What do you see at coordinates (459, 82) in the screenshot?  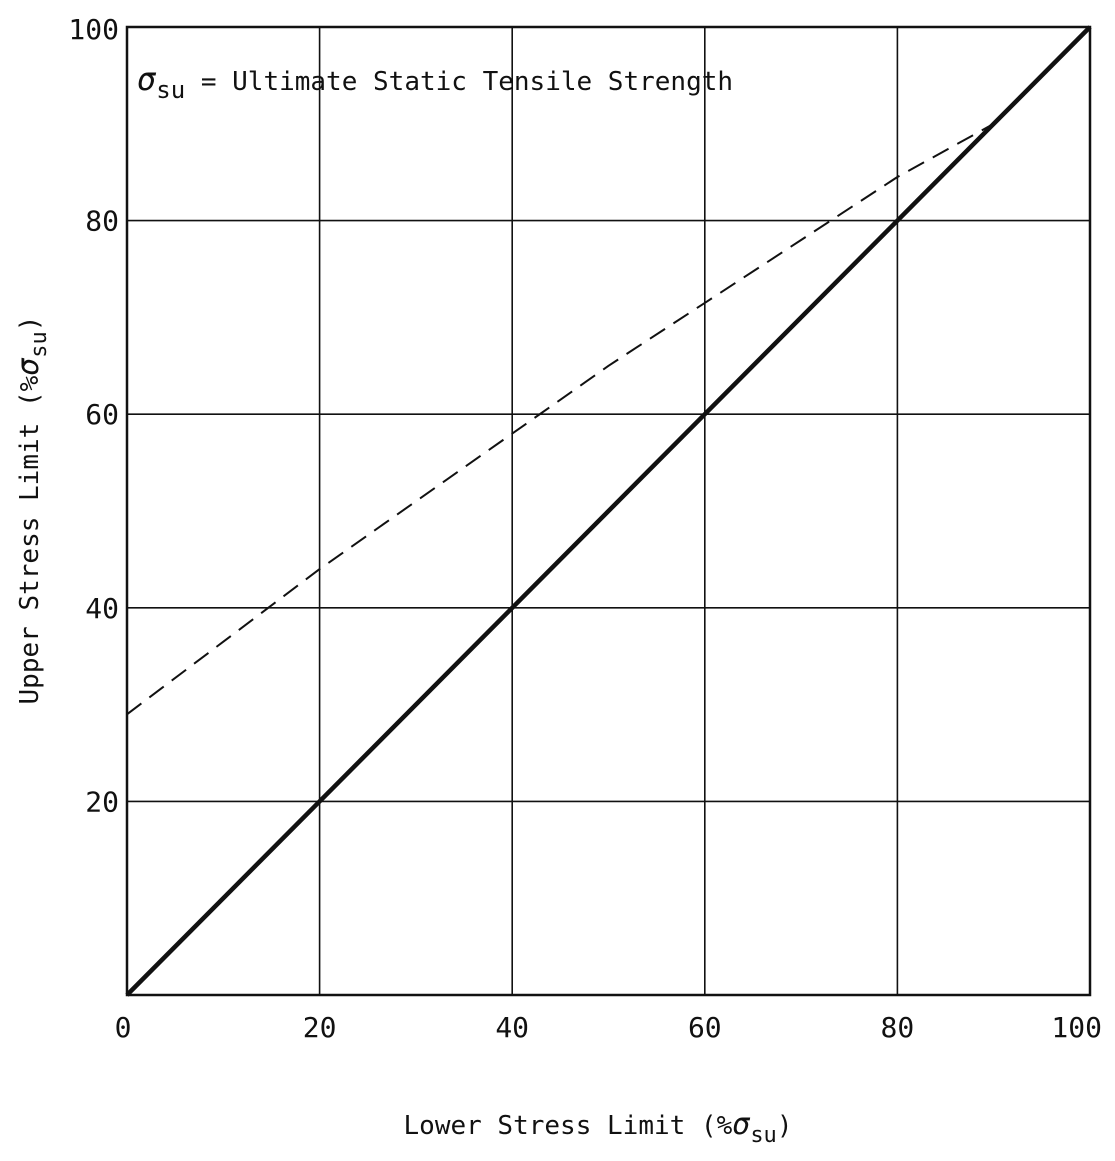 I see `annotation-text: = Ultimate Static Tensile Strength` at bounding box center [459, 82].